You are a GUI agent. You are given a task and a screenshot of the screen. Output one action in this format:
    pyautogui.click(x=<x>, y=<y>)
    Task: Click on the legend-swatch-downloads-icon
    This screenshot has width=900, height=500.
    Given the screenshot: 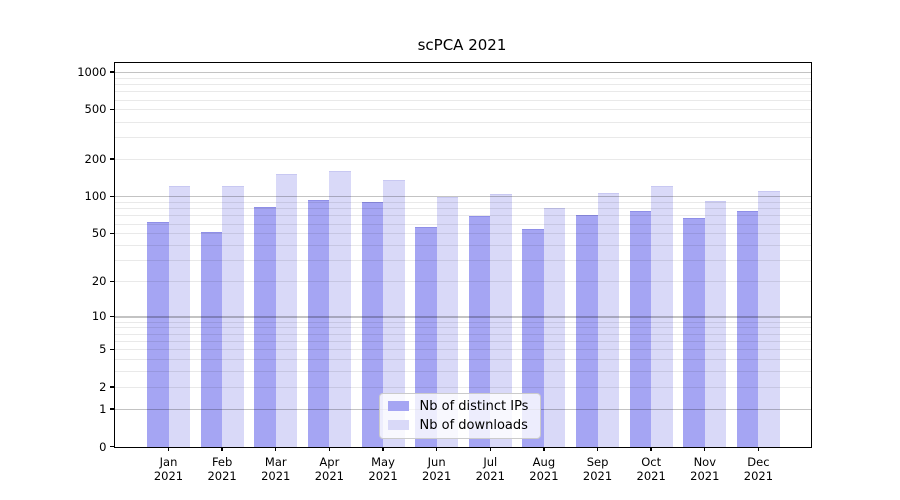 What is the action you would take?
    pyautogui.click(x=398, y=425)
    